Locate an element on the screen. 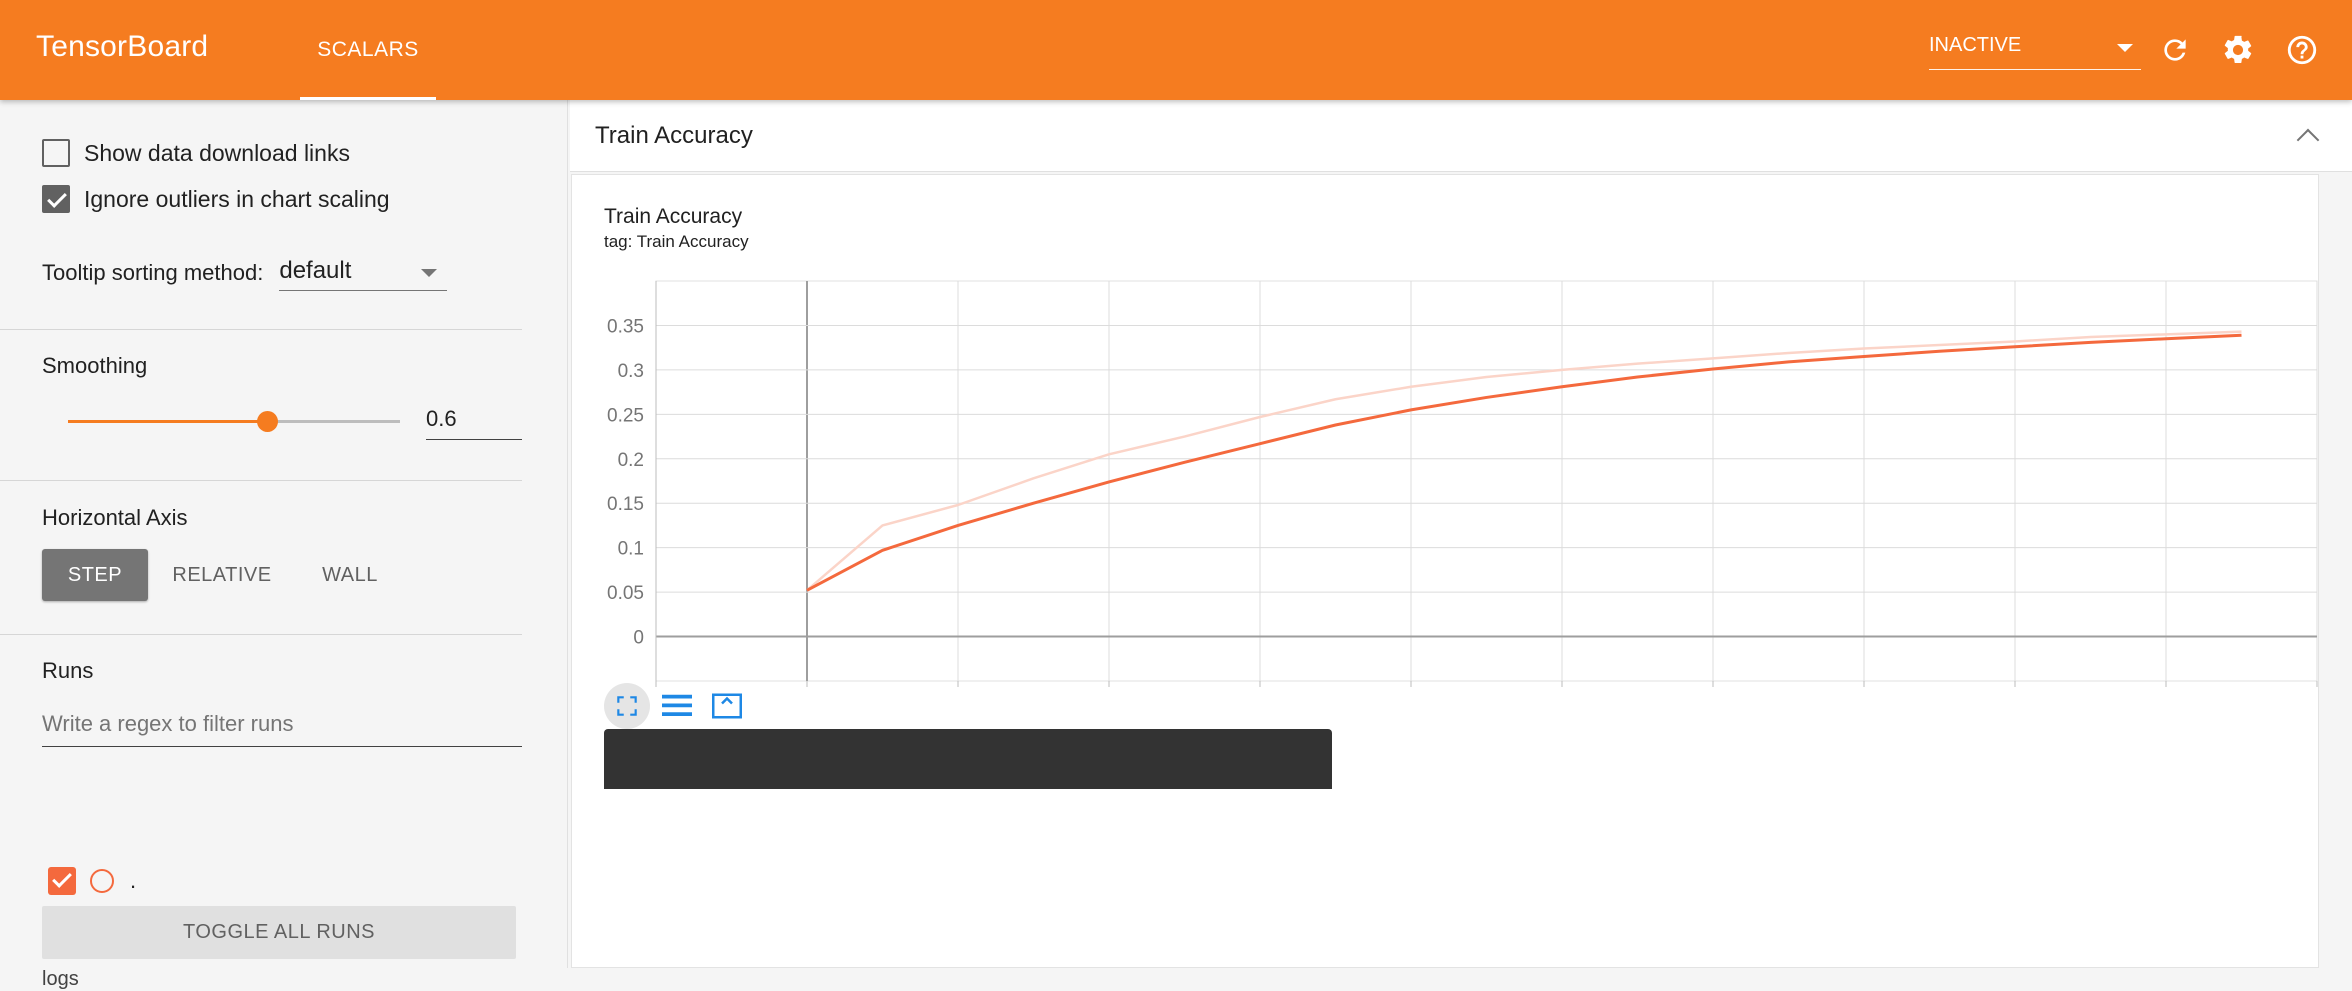 The image size is (2352, 991). fit-domain-button is located at coordinates (727, 706).